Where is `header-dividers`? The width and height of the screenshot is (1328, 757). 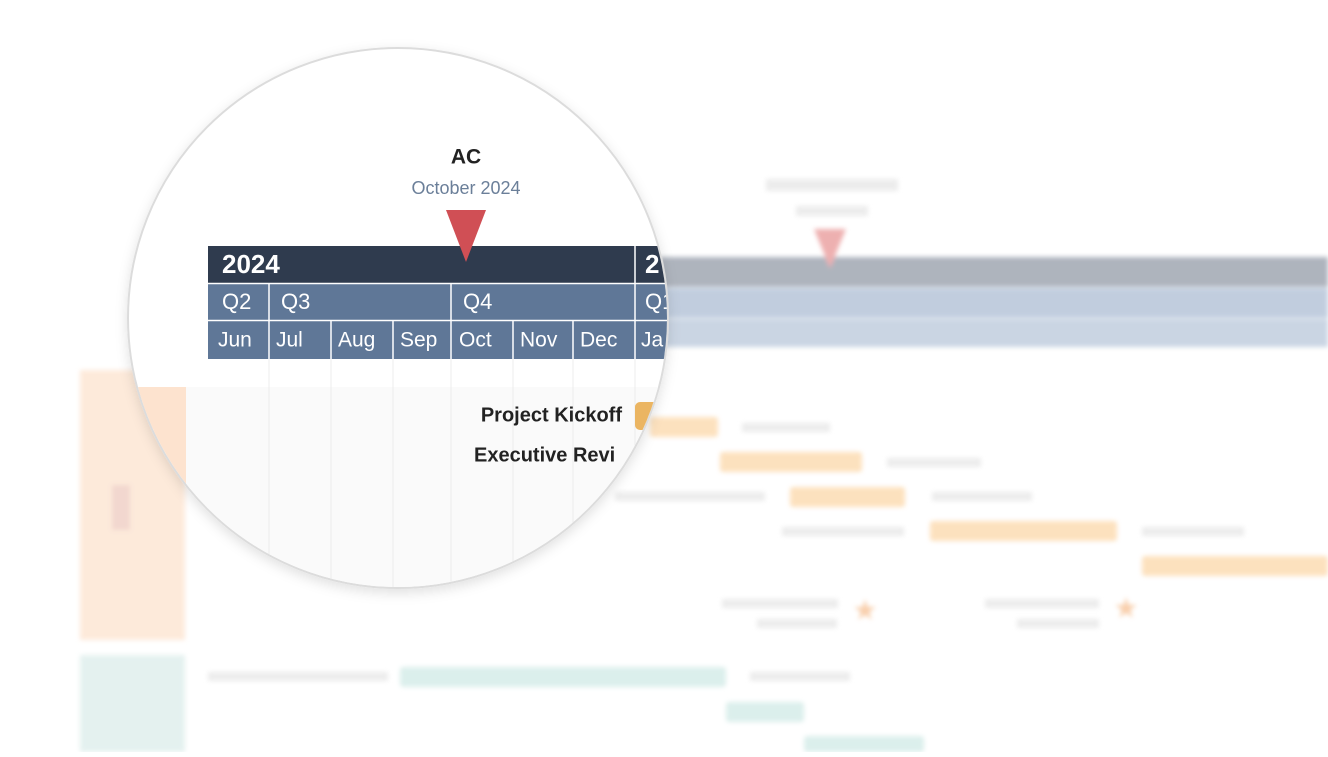
header-dividers is located at coordinates (437, 302).